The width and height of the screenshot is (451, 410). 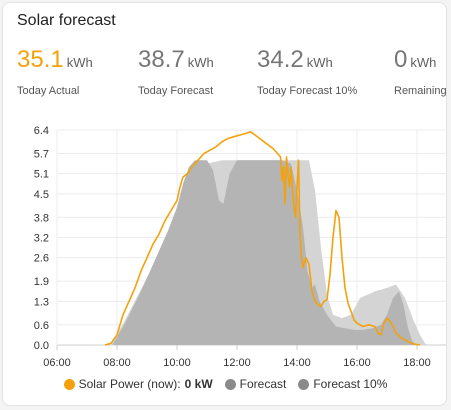 I want to click on legend-label: Solar Power (now):, so click(x=129, y=384).